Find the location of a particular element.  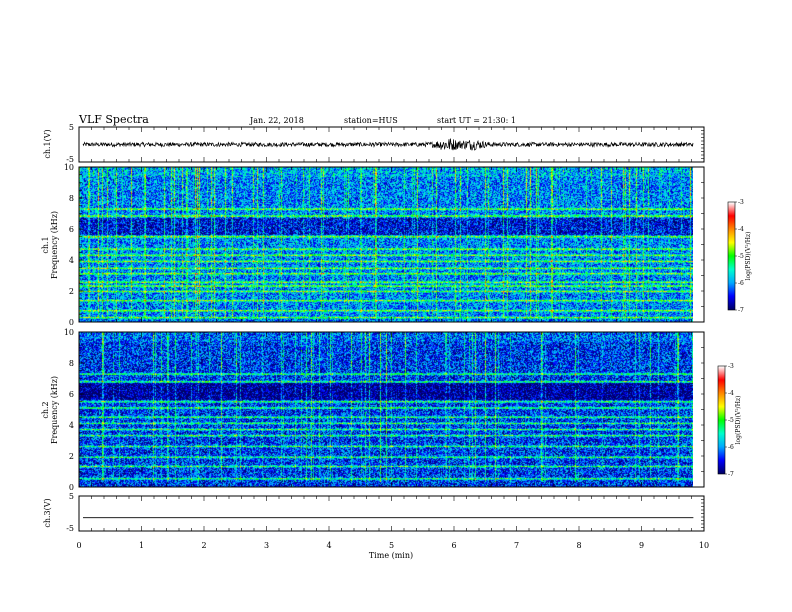

xtick-label: 4 is located at coordinates (328, 545).